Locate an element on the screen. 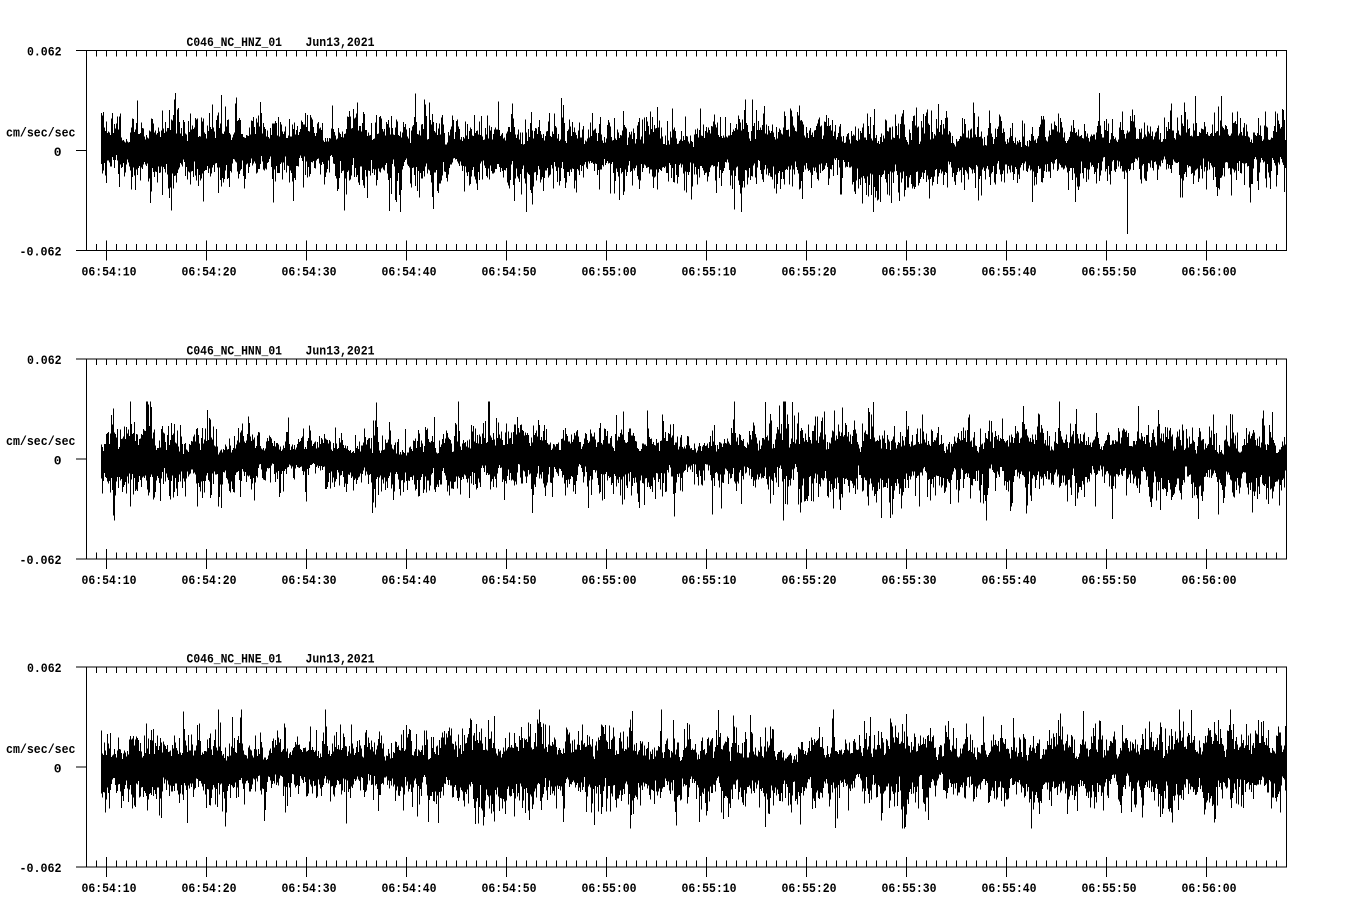 Image resolution: width=1358 pixels, height=924 pixels. svg-text: C046_NC_HNN_01 is located at coordinates (235, 351).